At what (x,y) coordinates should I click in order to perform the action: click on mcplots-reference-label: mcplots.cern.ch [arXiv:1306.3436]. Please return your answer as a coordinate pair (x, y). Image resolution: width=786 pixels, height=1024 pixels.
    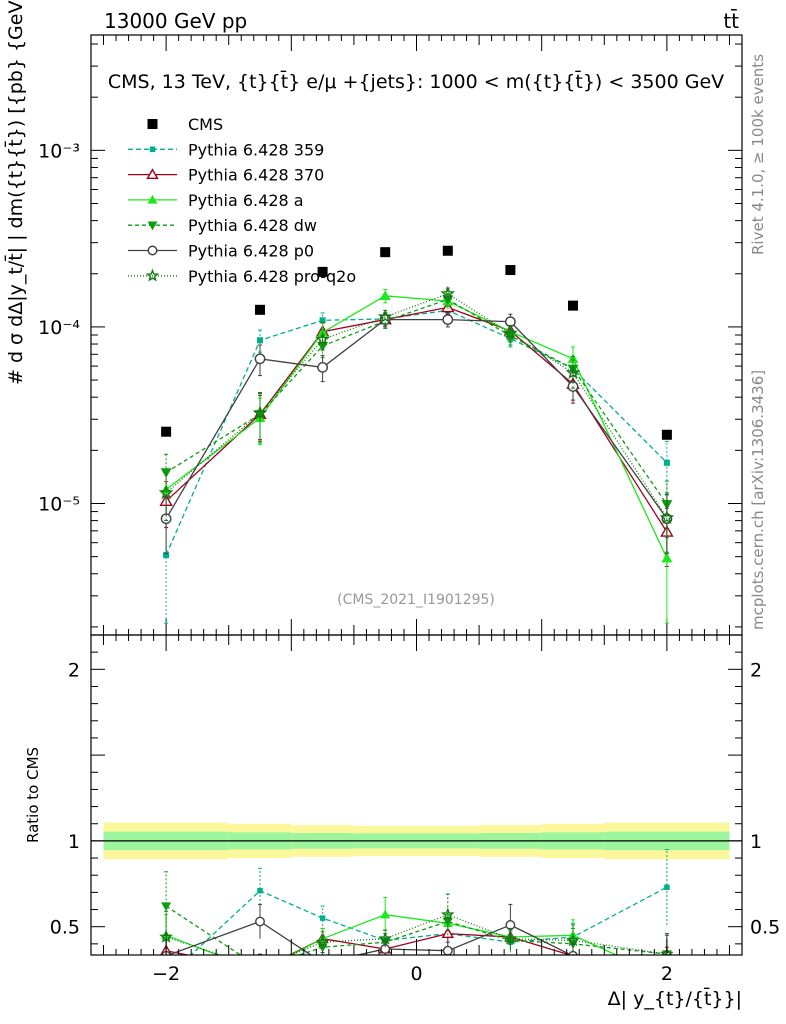
    Looking at the image, I should click on (758, 500).